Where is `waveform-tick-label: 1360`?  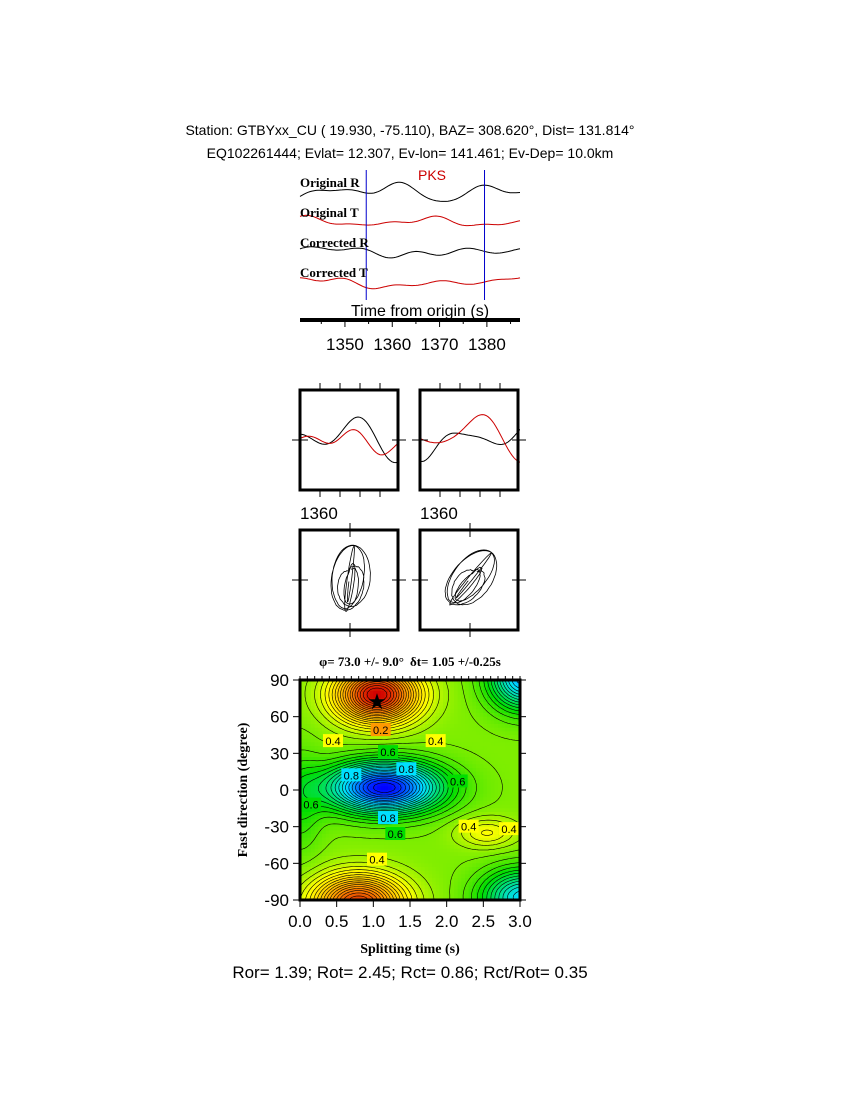
waveform-tick-label: 1360 is located at coordinates (392, 344).